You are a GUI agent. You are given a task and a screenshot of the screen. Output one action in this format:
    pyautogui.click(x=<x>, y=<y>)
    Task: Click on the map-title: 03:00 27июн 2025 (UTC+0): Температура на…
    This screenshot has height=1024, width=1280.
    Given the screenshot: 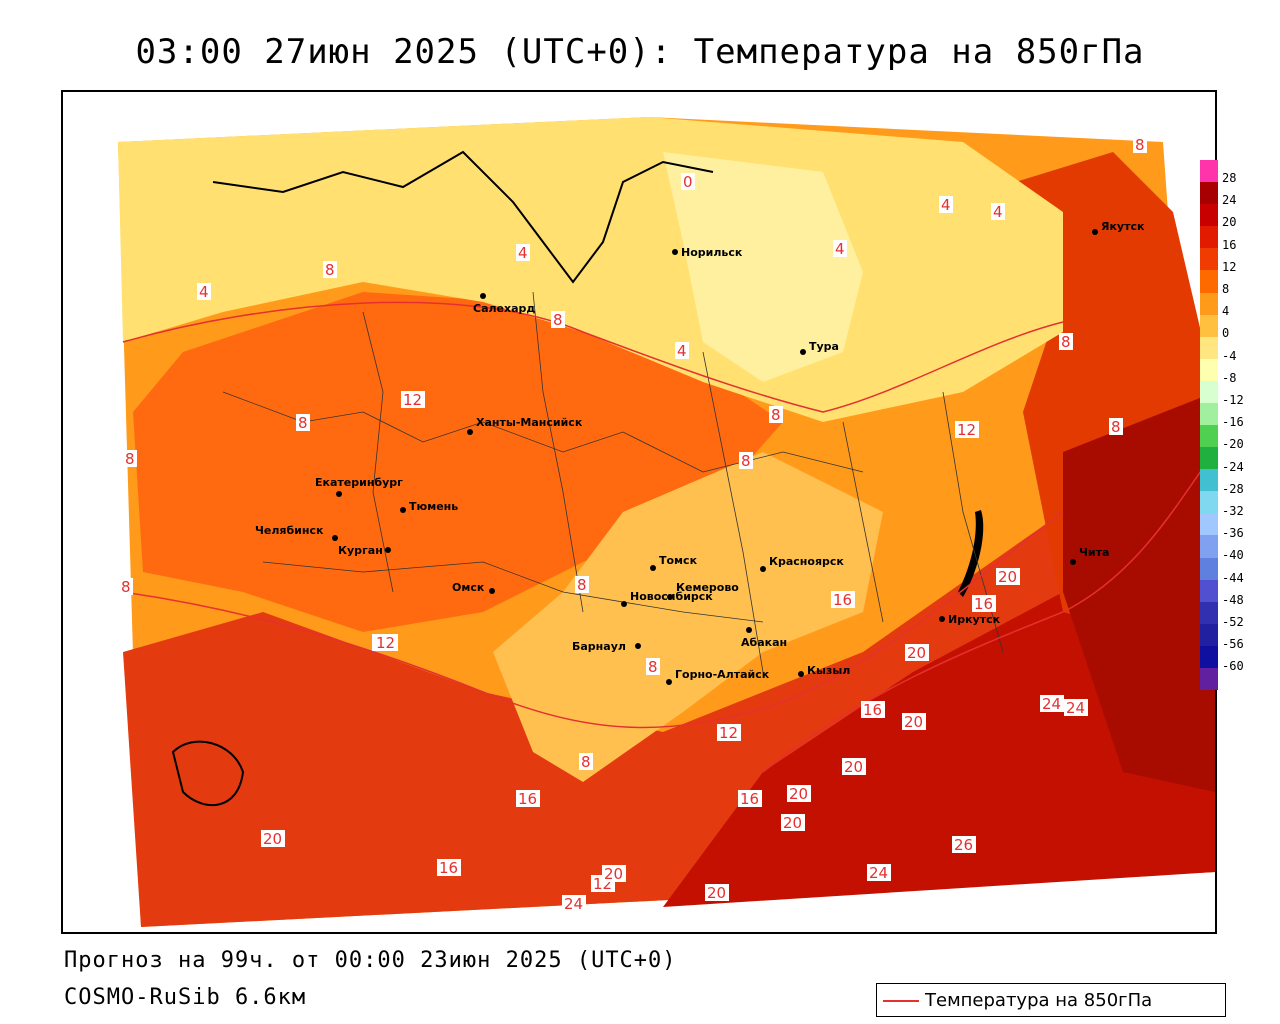 What is the action you would take?
    pyautogui.click(x=640, y=52)
    